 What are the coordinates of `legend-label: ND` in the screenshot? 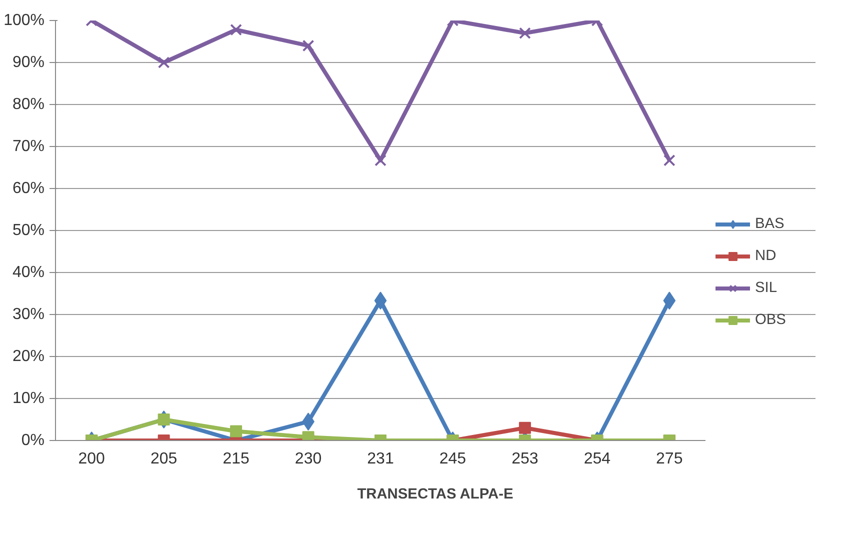 It's located at (765, 256).